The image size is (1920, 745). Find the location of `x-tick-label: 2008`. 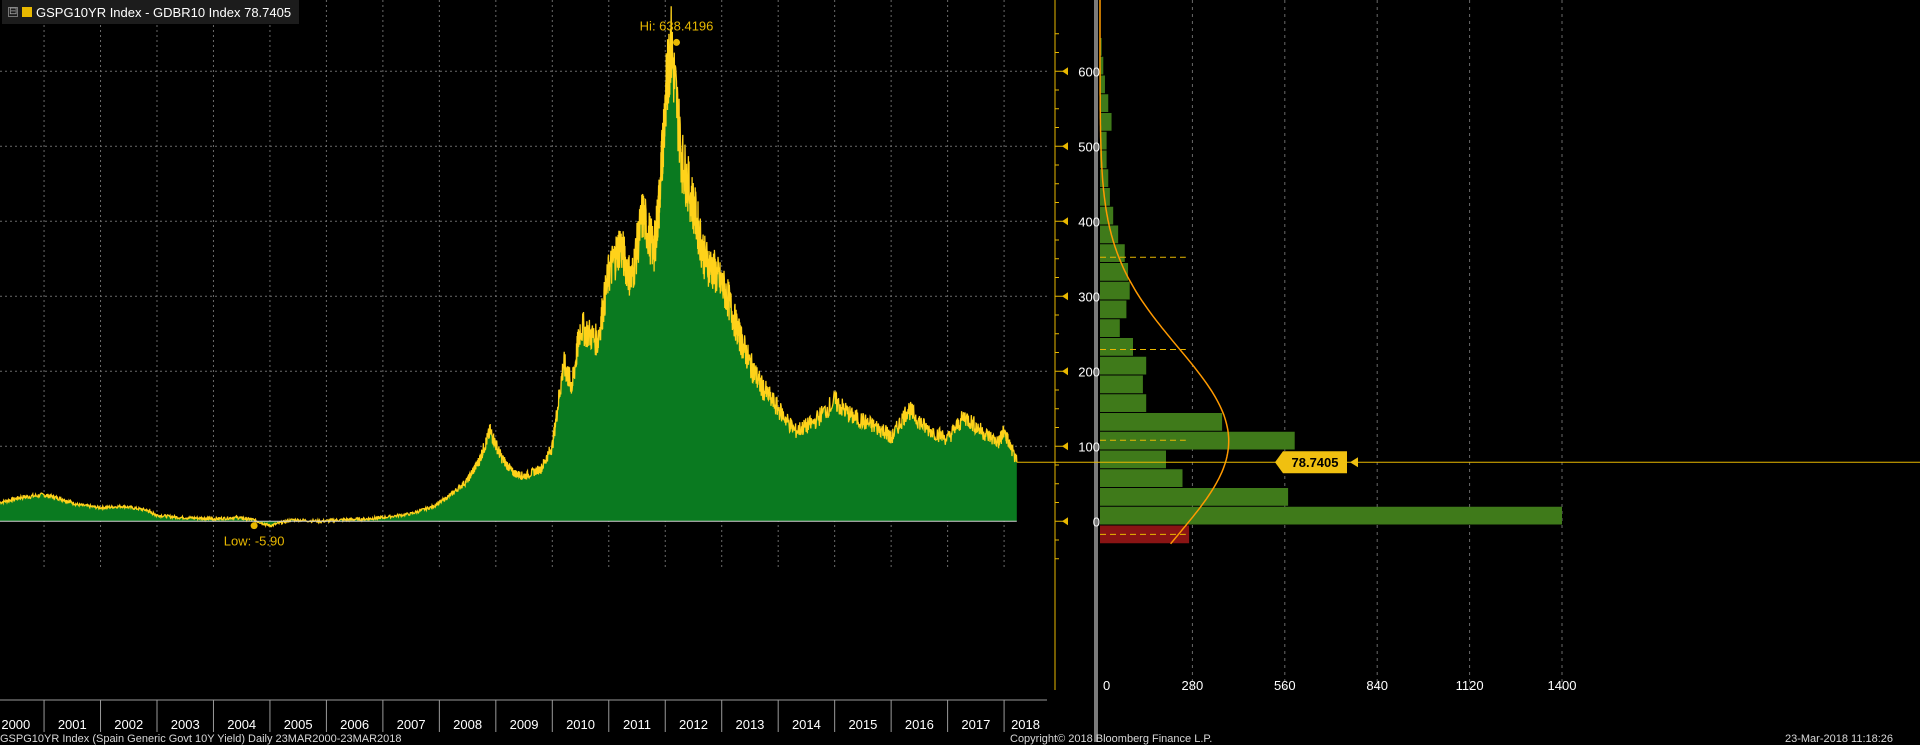

x-tick-label: 2008 is located at coordinates (467, 724).